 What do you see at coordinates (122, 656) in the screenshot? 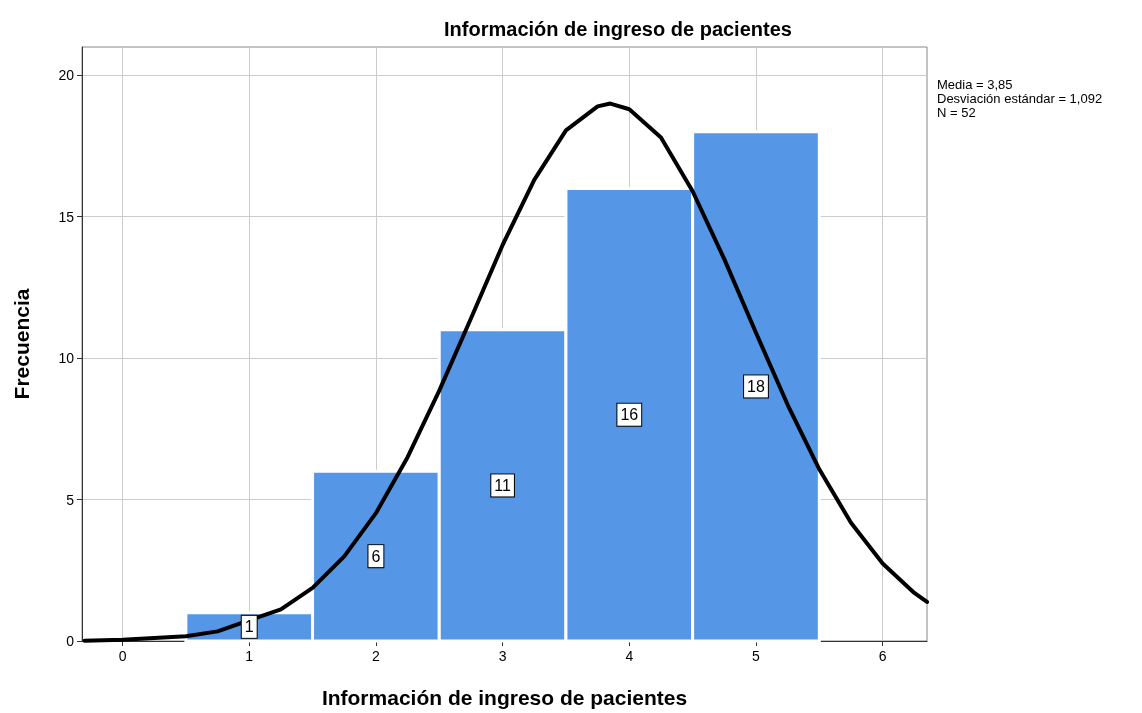
I see `x-tick-label: 0` at bounding box center [122, 656].